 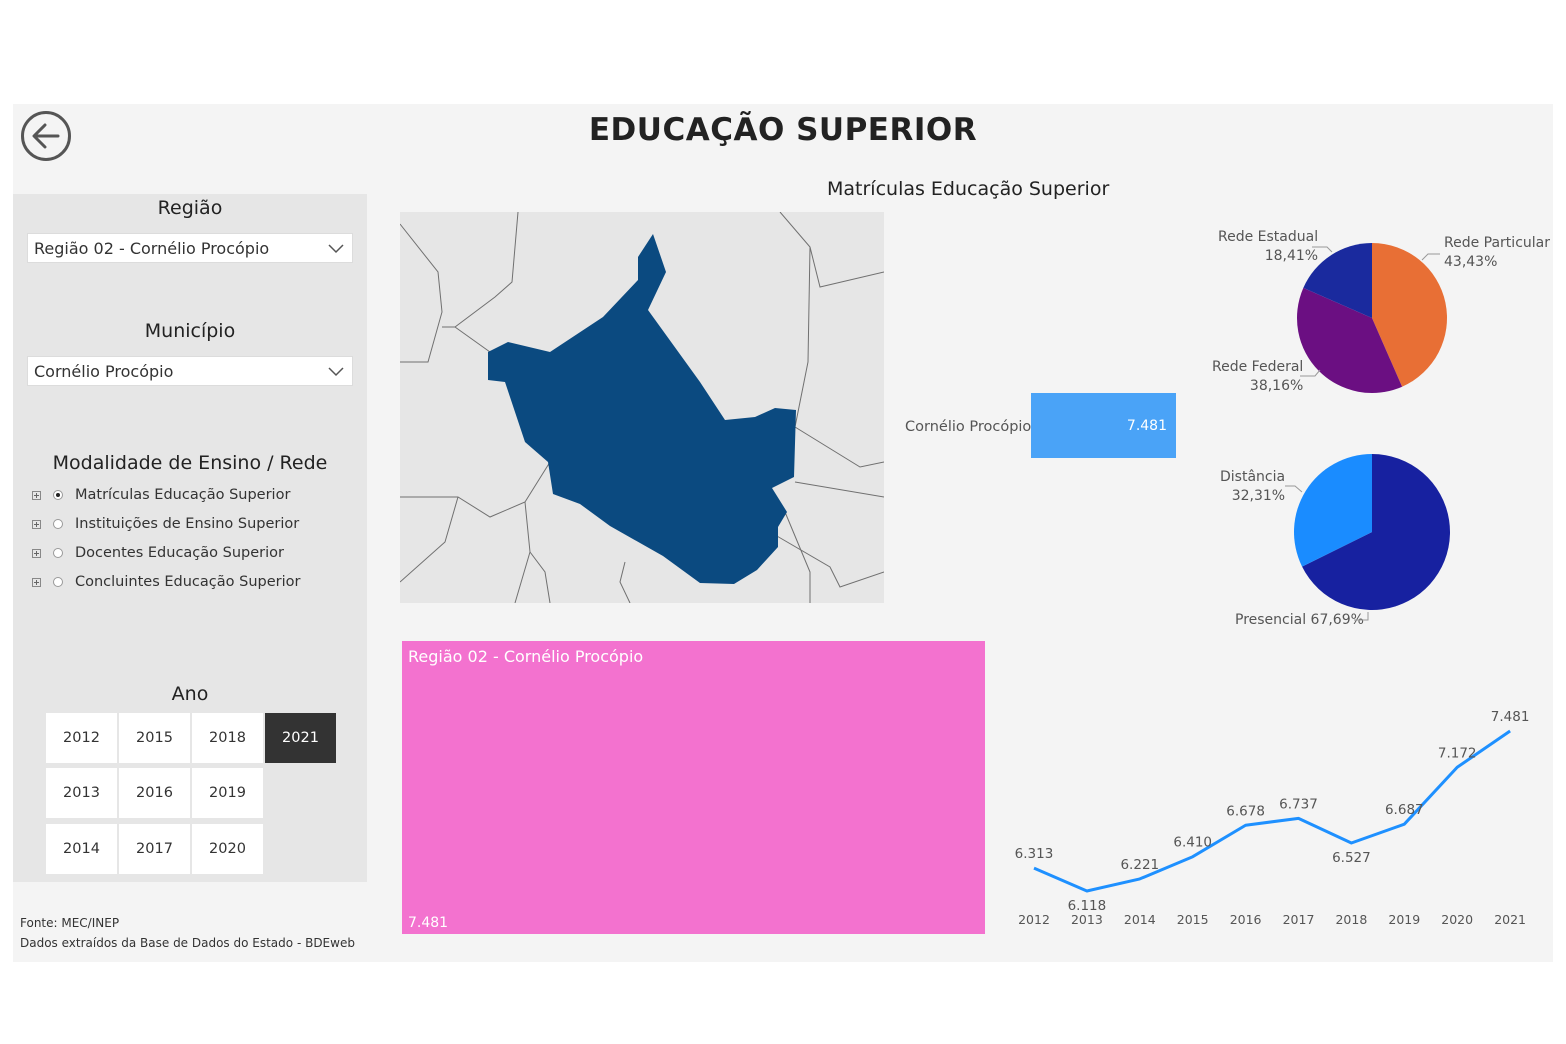 I want to click on treemap-regiao: Região 02 - Cornélio Procópio 7.481, so click(x=693, y=787).